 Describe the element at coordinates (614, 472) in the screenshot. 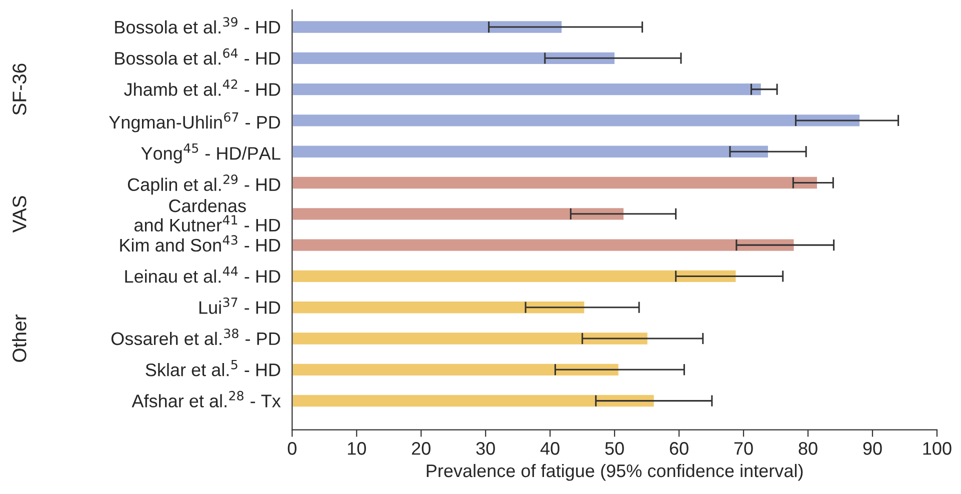

I see `x-axis-title: Prevalence of fatigue (95% confidence interval)` at that location.